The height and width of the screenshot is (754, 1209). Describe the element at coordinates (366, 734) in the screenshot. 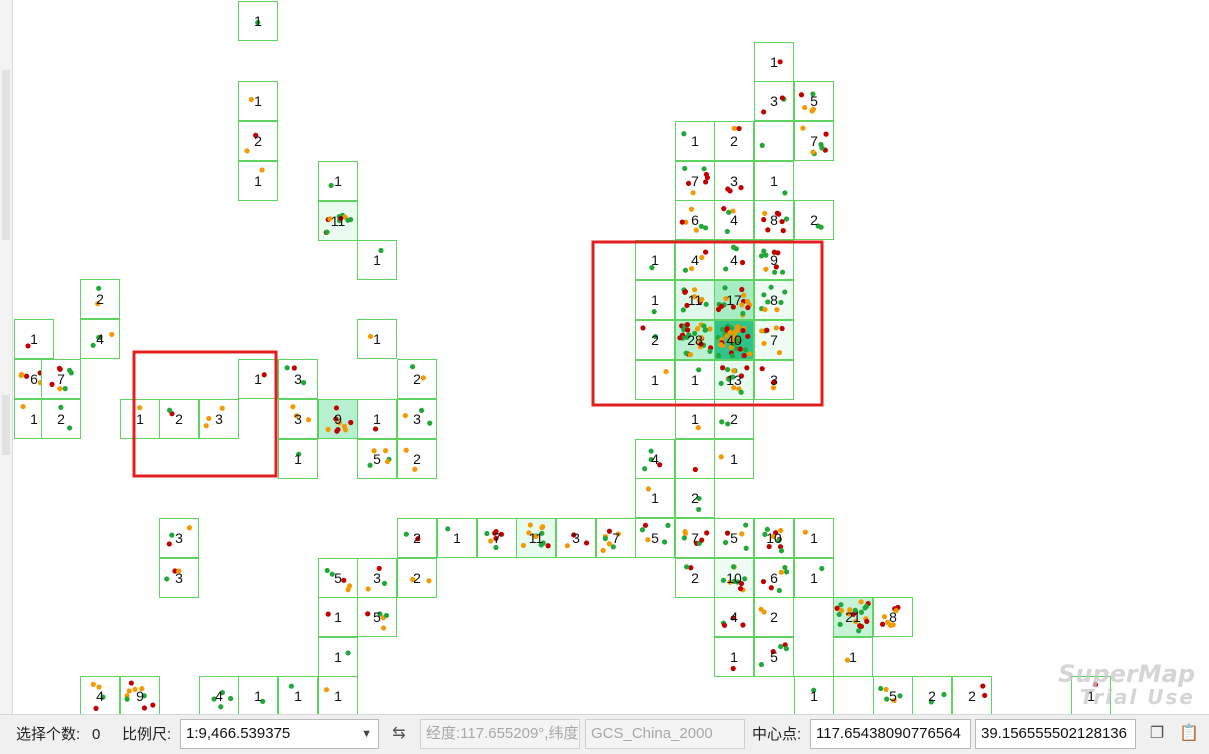

I see `chevron-down-icon: ▼` at that location.